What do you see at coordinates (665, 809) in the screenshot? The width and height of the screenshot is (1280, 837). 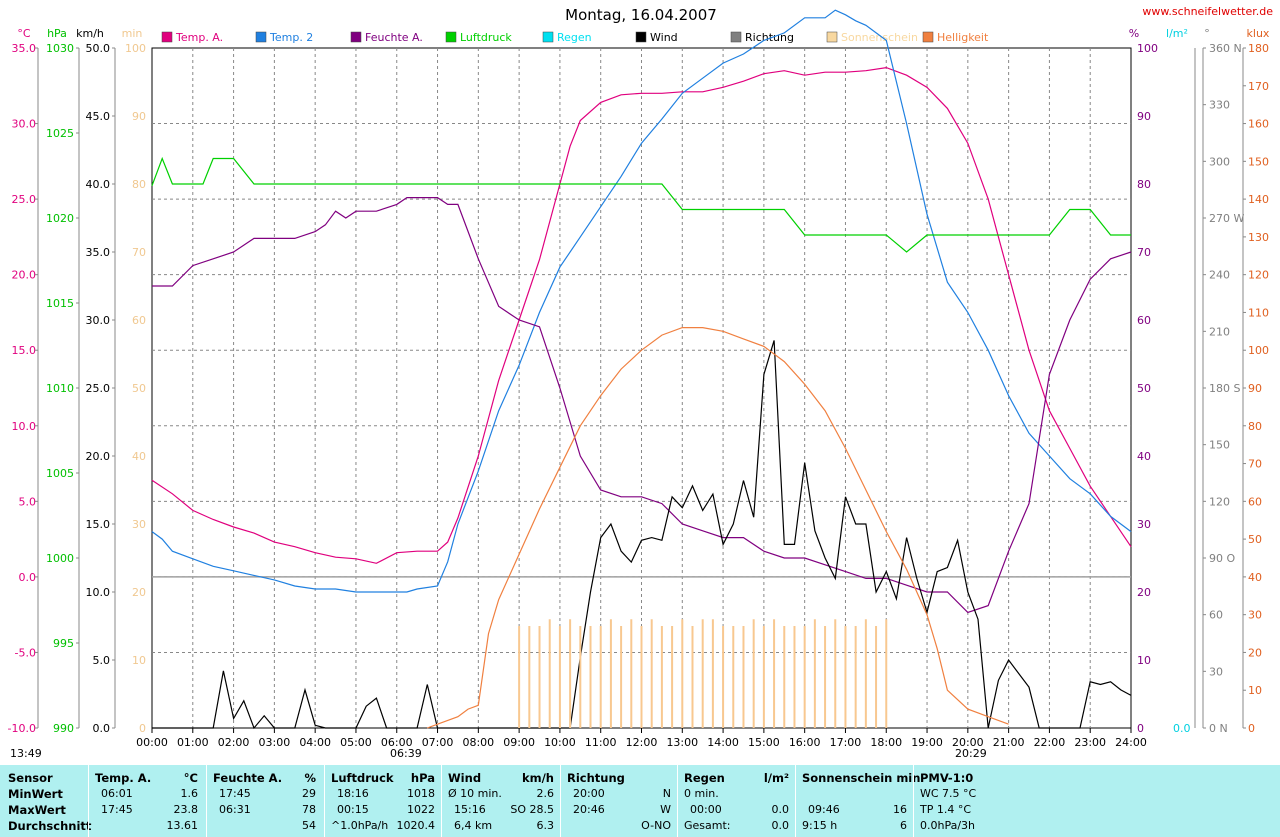 I see `stats-richtung-max: W` at bounding box center [665, 809].